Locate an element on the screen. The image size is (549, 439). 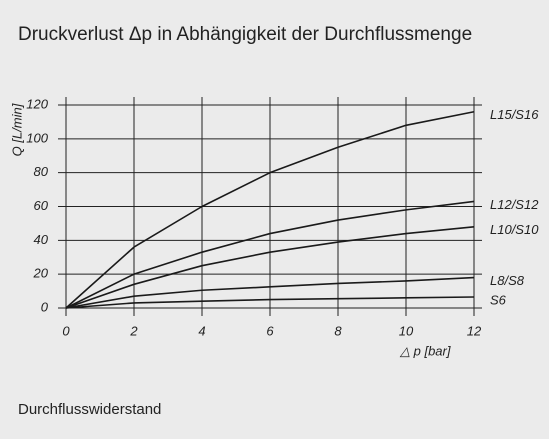
x-tick-label: 8 is located at coordinates (338, 330).